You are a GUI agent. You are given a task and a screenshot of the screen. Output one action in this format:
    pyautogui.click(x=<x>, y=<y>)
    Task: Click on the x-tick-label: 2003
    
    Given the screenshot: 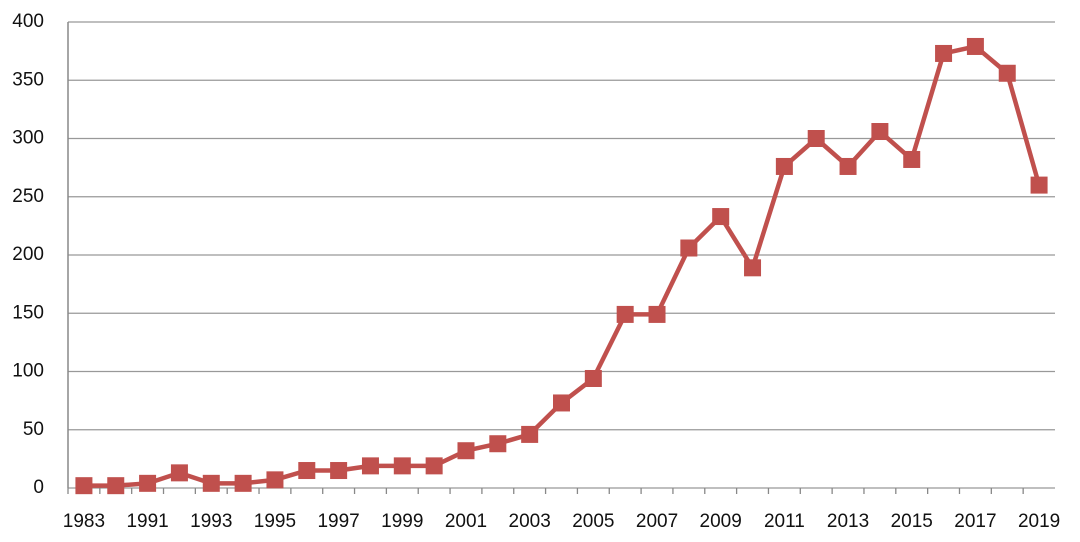 What is the action you would take?
    pyautogui.click(x=530, y=521)
    